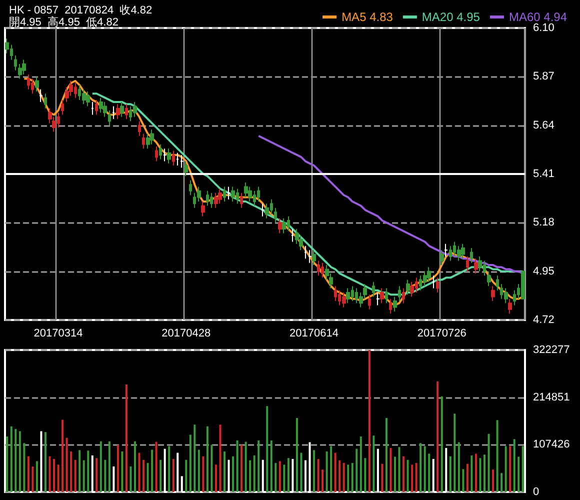  Describe the element at coordinates (543, 222) in the screenshot. I see `y-tick-label: 5.18` at that location.